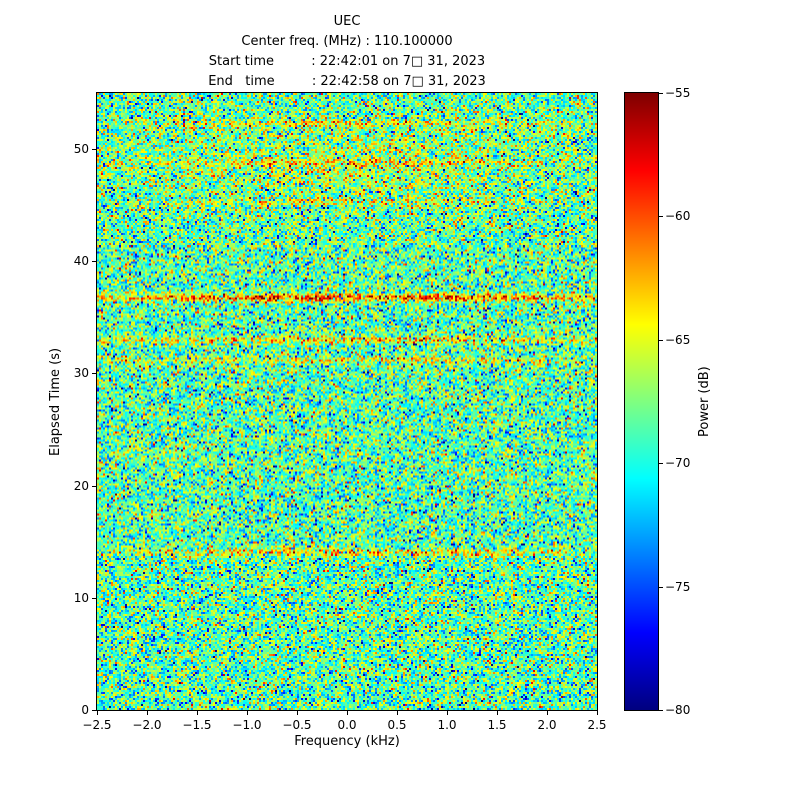 Image resolution: width=800 pixels, height=800 pixels. Describe the element at coordinates (397, 725) in the screenshot. I see `x-tick-label: 0.5` at that location.